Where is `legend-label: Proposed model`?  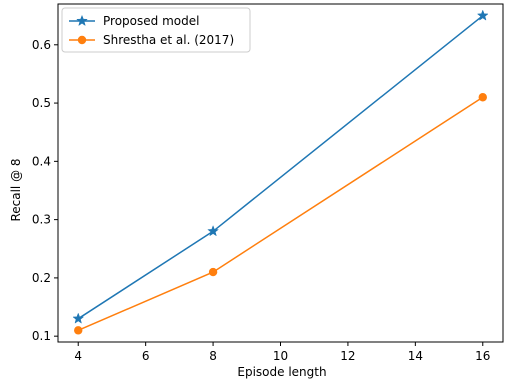
legend-label: Proposed model is located at coordinates (151, 21).